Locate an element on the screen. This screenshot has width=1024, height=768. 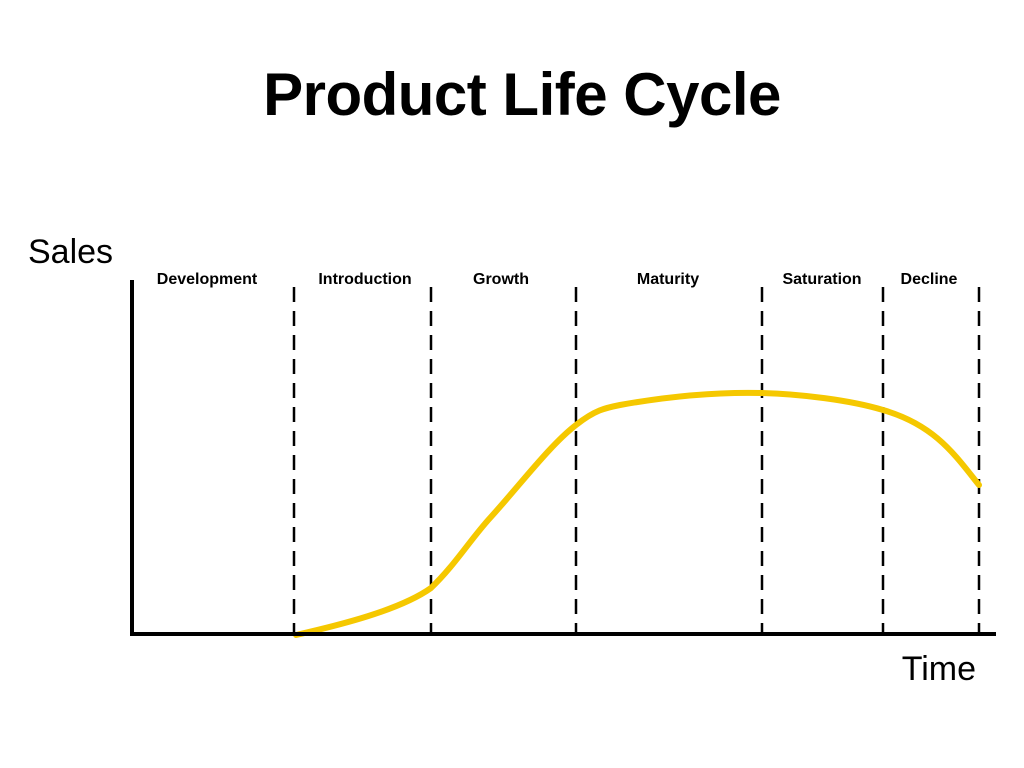
phase-label-growth: Growth is located at coordinates (501, 279).